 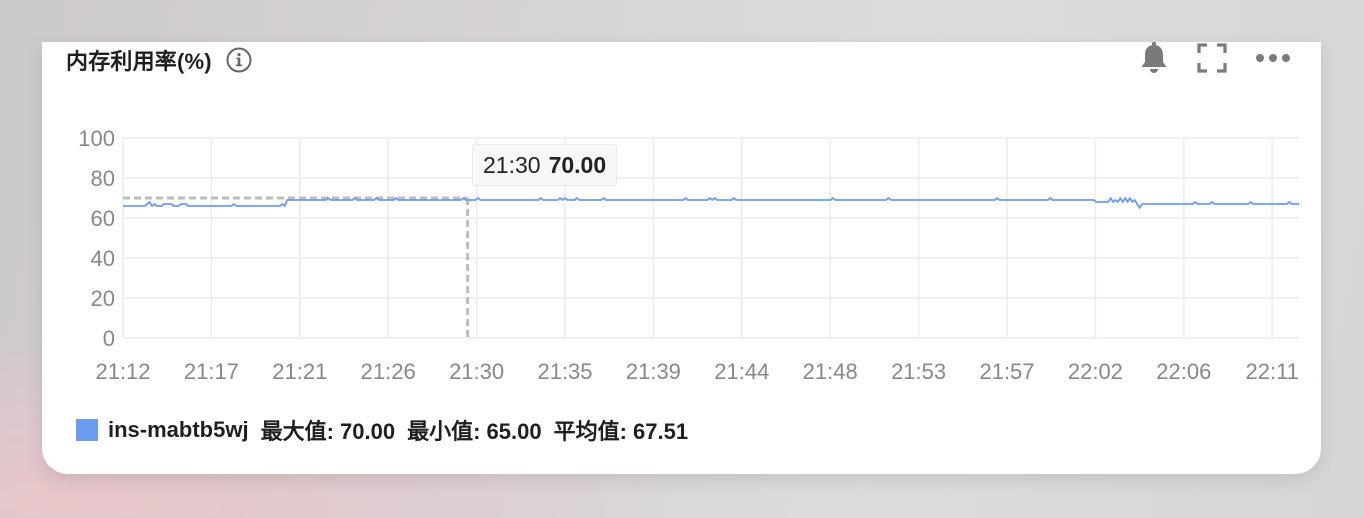 I want to click on series-line, so click(x=711, y=203).